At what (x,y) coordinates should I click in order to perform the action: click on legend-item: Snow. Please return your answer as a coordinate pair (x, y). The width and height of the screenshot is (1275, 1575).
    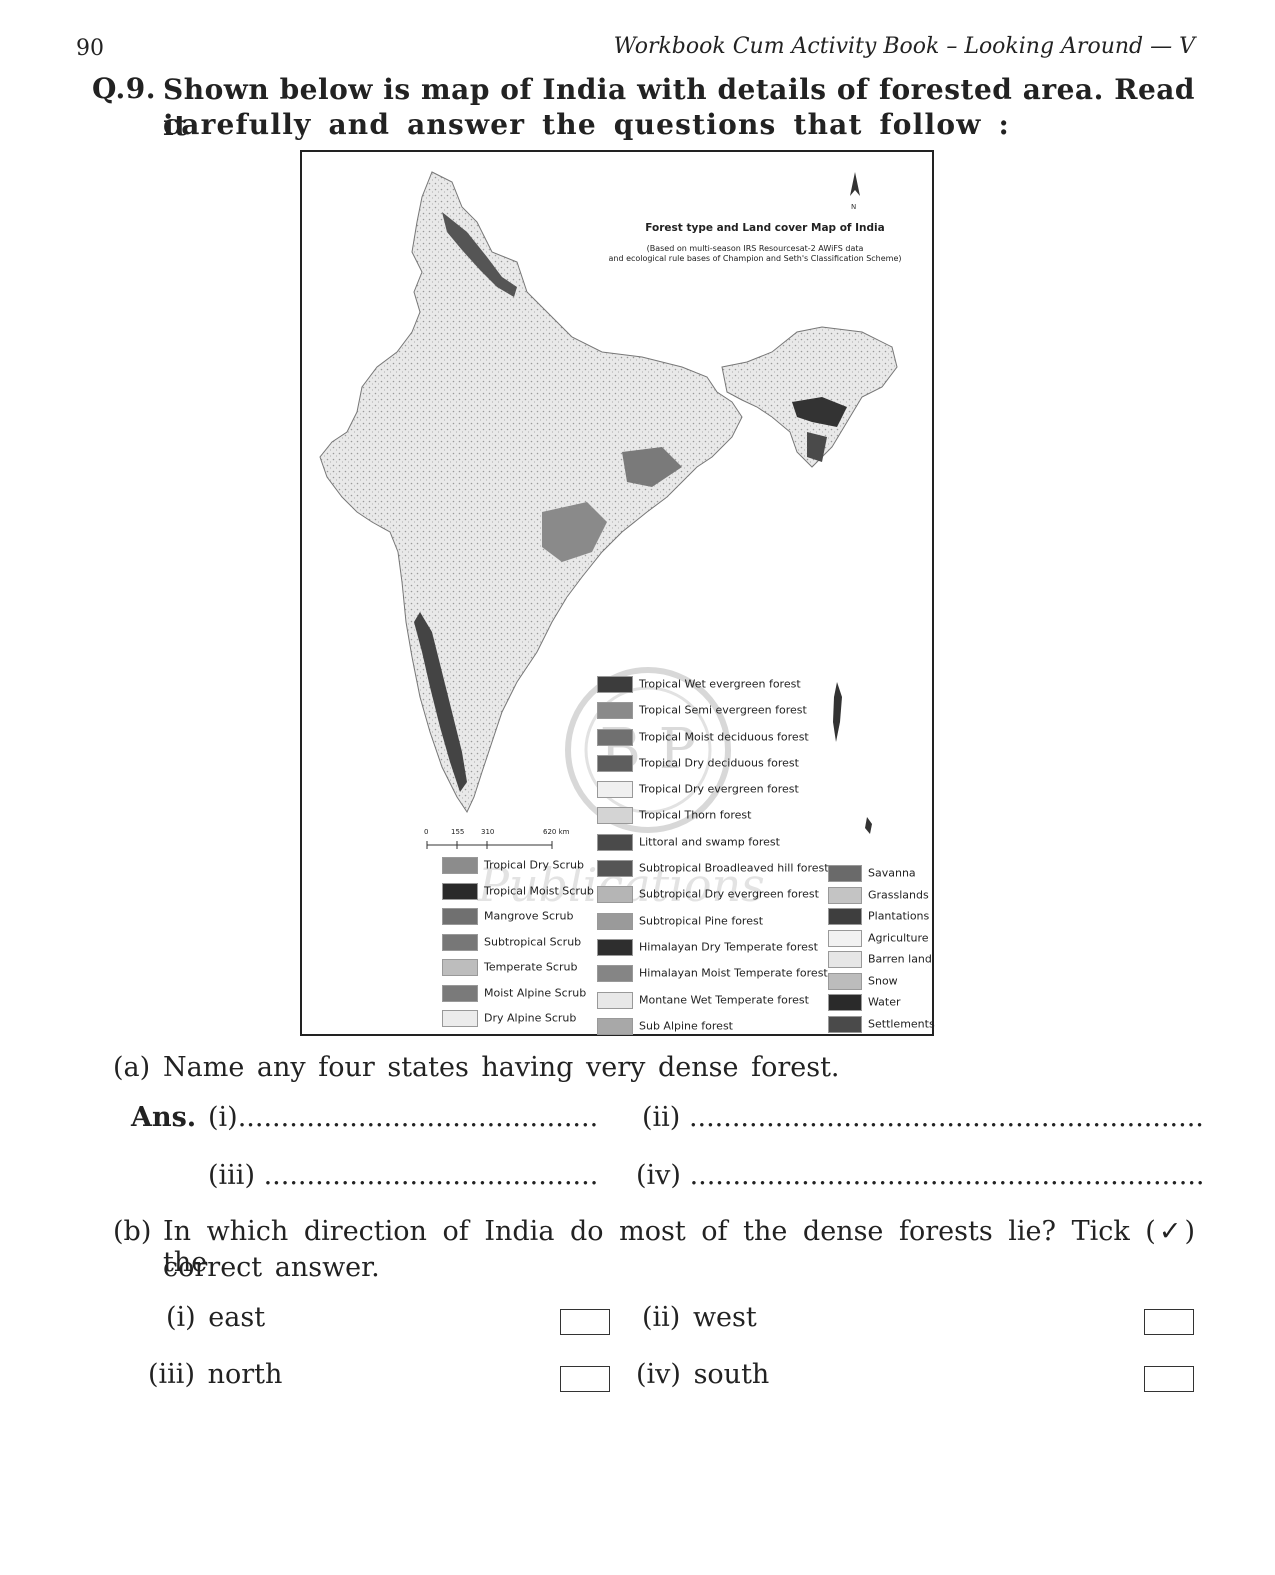
    Looking at the image, I should click on (881, 983).